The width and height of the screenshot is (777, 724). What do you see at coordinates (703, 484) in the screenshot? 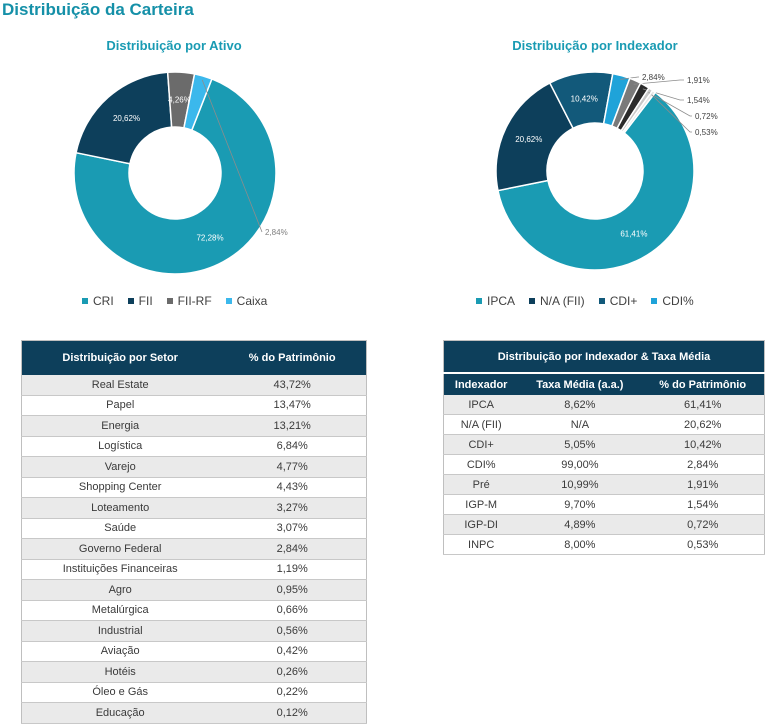
I see `share-cell: 1,91%` at bounding box center [703, 484].